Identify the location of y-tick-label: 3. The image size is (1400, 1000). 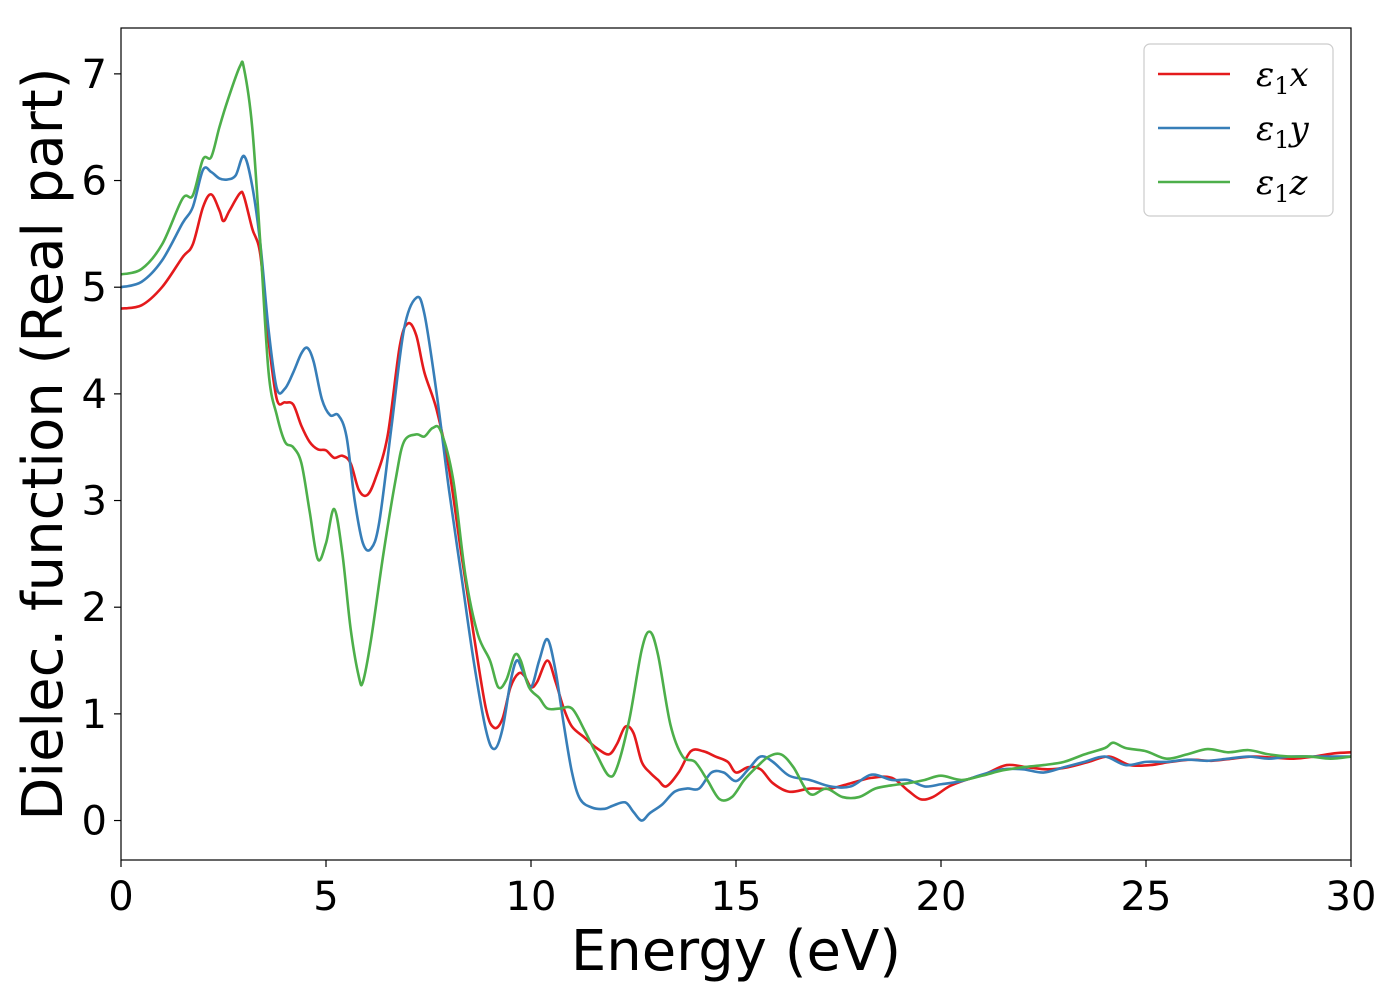
(94, 502).